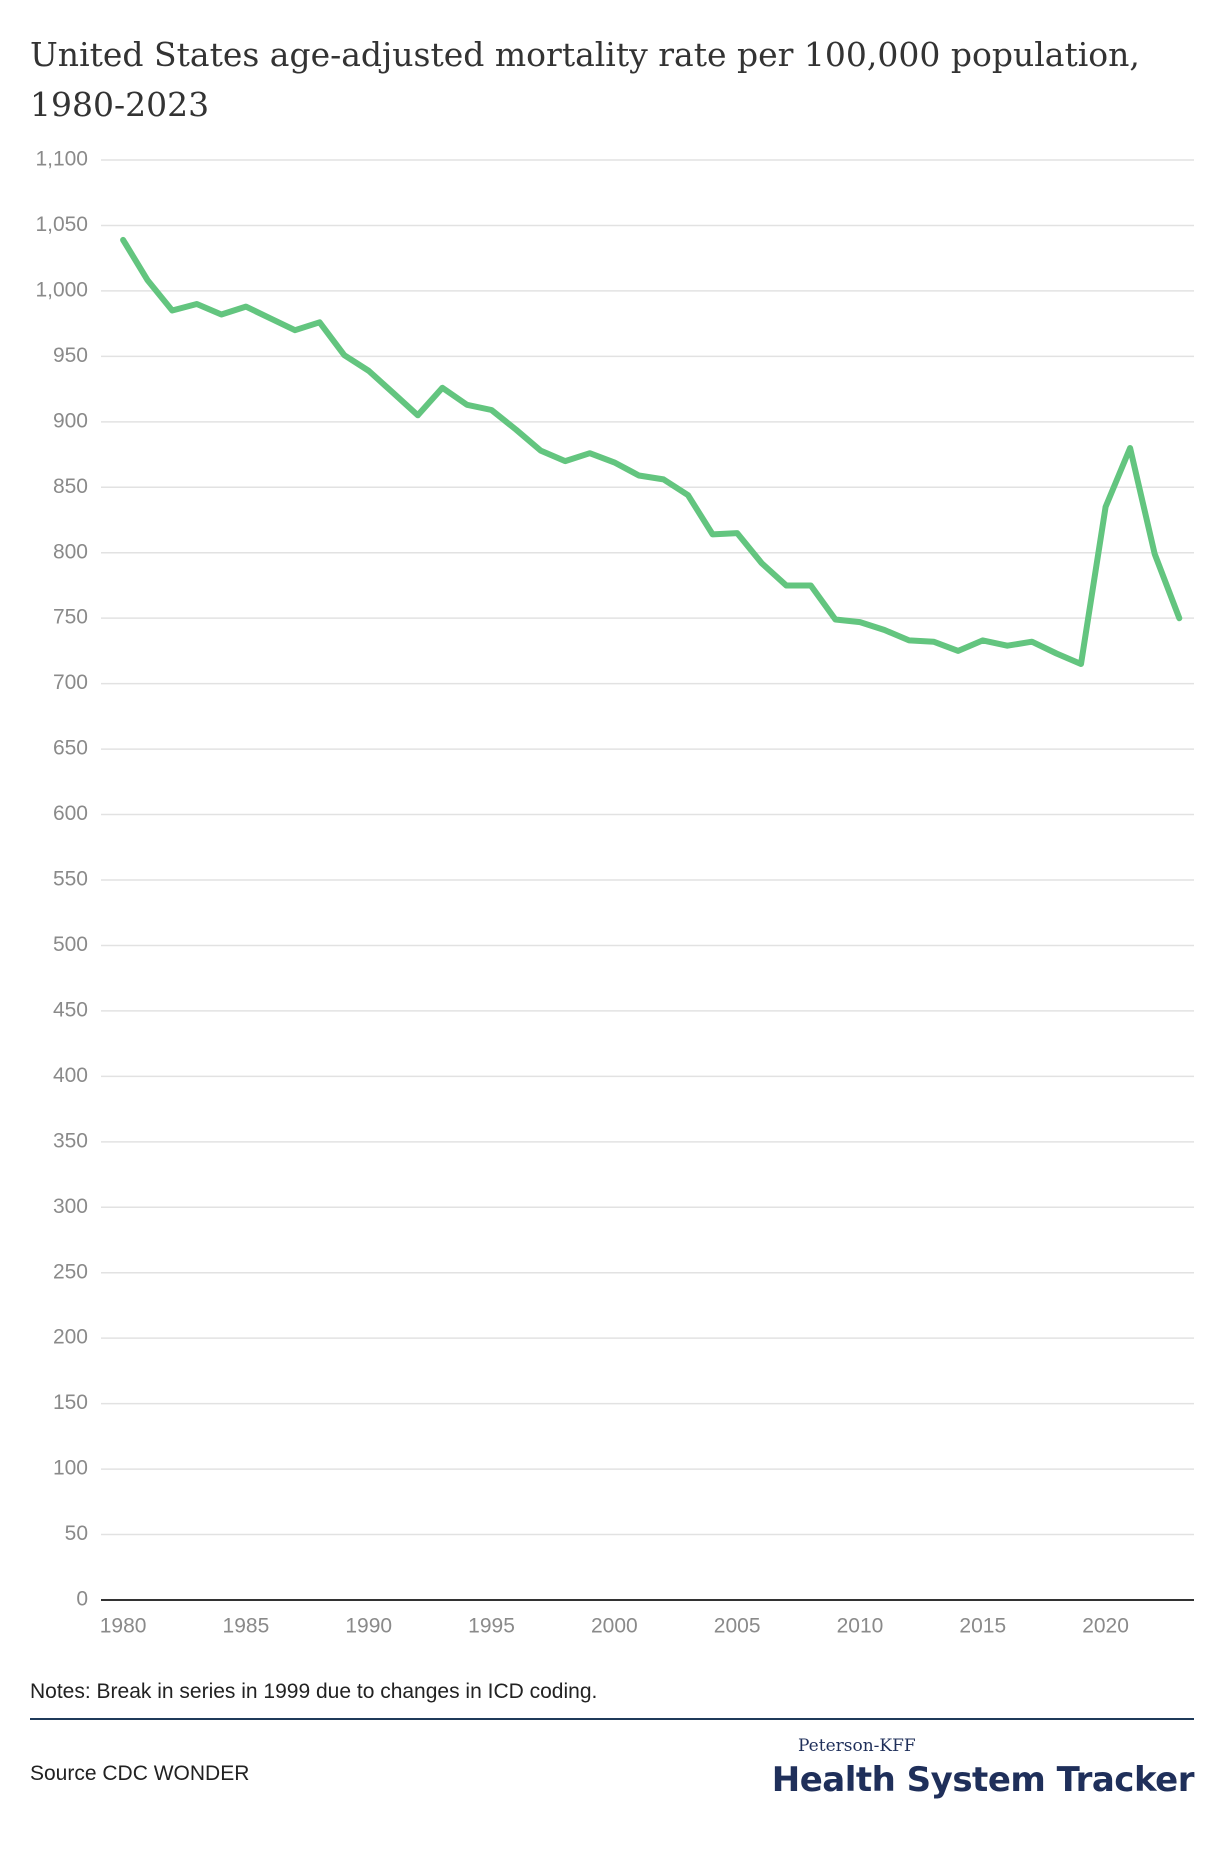  Describe the element at coordinates (1105, 1626) in the screenshot. I see `x-tick-label: 2020` at that location.